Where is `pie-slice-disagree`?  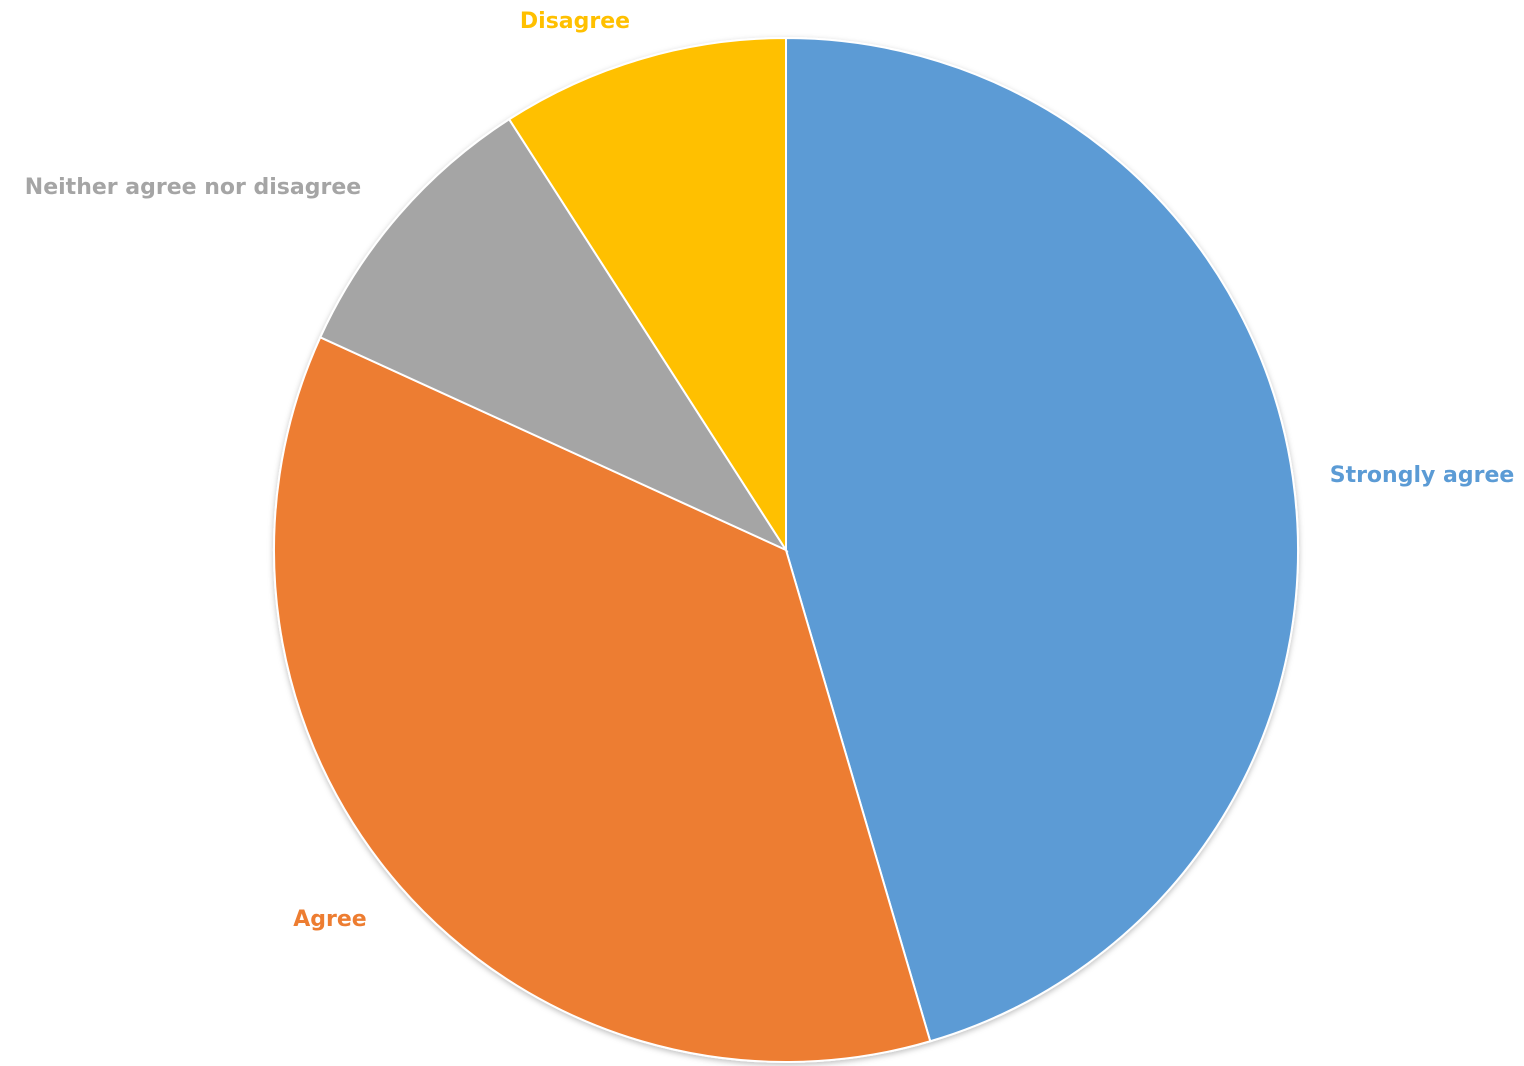 pie-slice-disagree is located at coordinates (647, 295).